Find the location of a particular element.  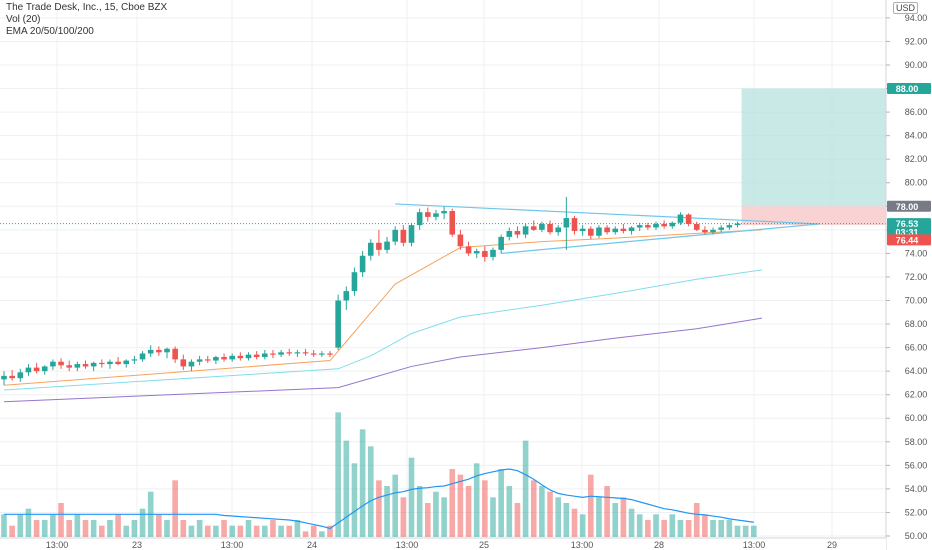

price-badge-label: 78.00 is located at coordinates (907, 207).